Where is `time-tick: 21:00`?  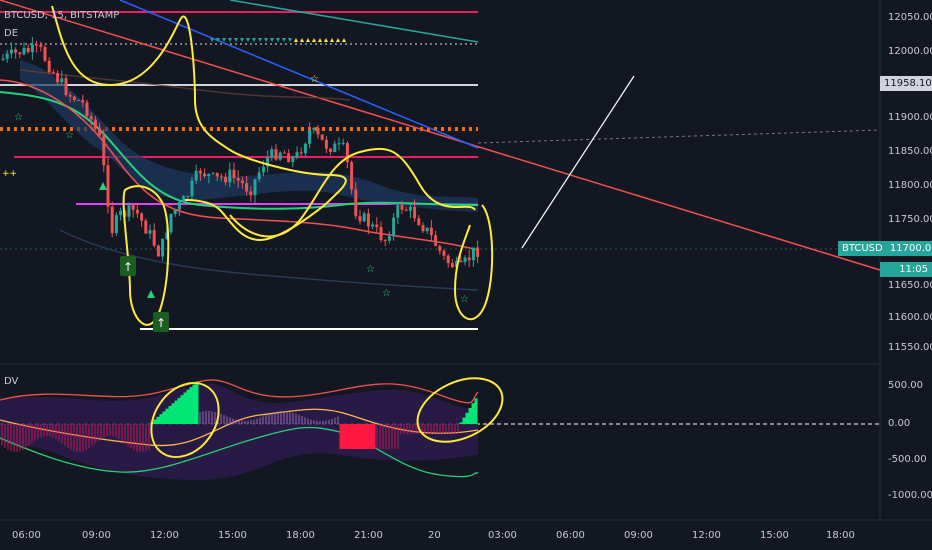
time-tick: 21:00 is located at coordinates (368, 535).